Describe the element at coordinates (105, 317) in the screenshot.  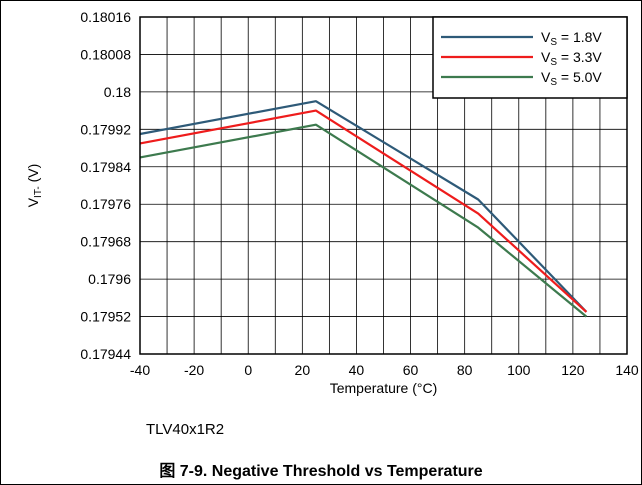
I see `y-tick-label: 0.17952` at that location.